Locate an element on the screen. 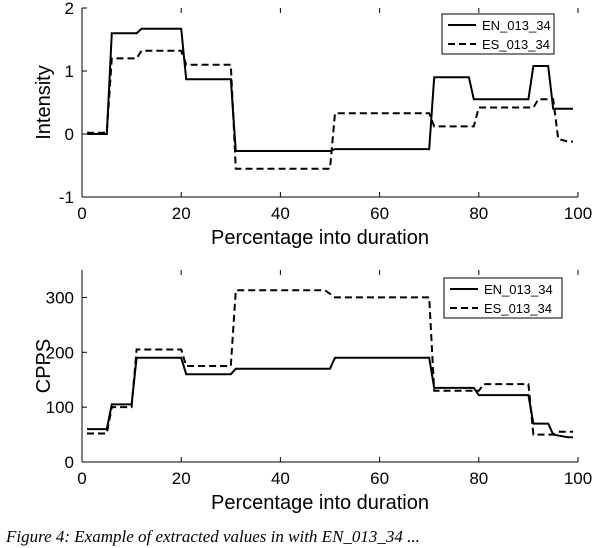 This screenshot has height=548, width=598. y-tick-label: 2 is located at coordinates (69, 9).